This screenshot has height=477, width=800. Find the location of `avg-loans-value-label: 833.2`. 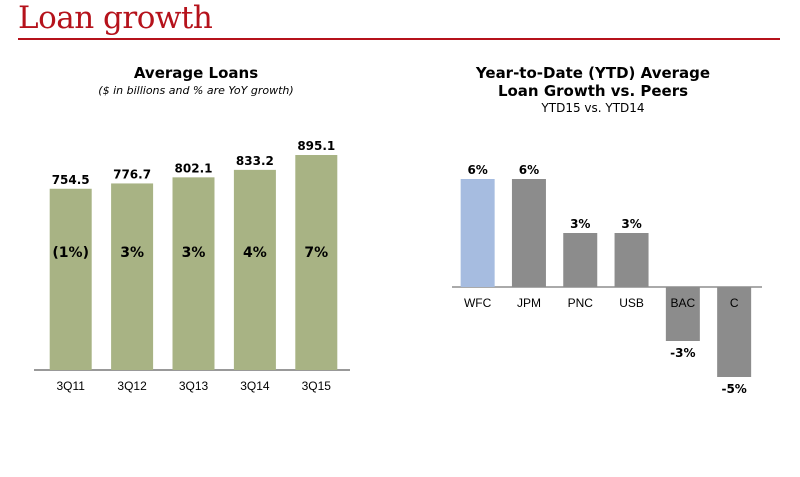

avg-loans-value-label: 833.2 is located at coordinates (255, 161).